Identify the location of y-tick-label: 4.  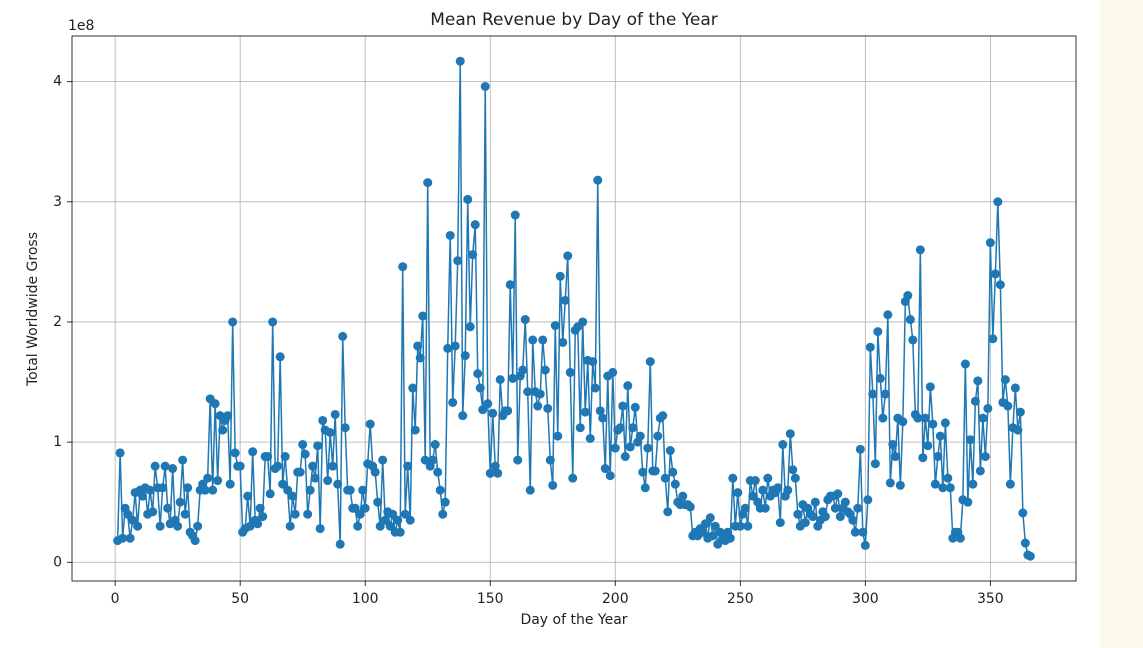
(57, 82).